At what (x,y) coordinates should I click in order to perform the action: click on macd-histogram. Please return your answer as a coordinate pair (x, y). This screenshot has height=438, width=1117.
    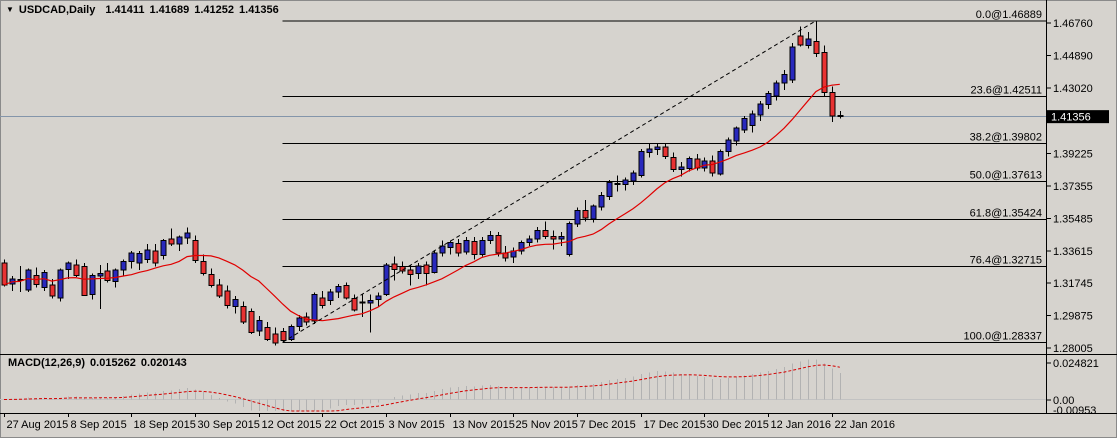
    Looking at the image, I should click on (426, 385).